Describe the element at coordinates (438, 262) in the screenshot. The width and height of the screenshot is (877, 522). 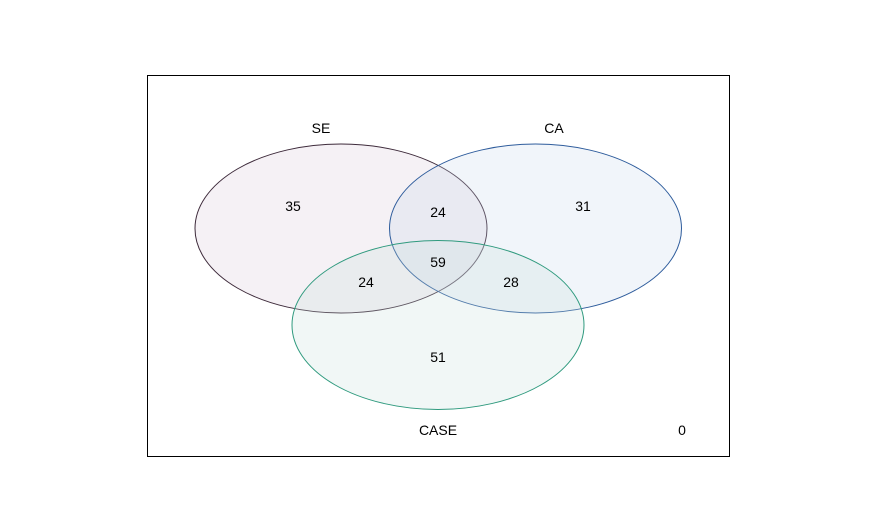
I see `count-se-ca-case: 59` at that location.